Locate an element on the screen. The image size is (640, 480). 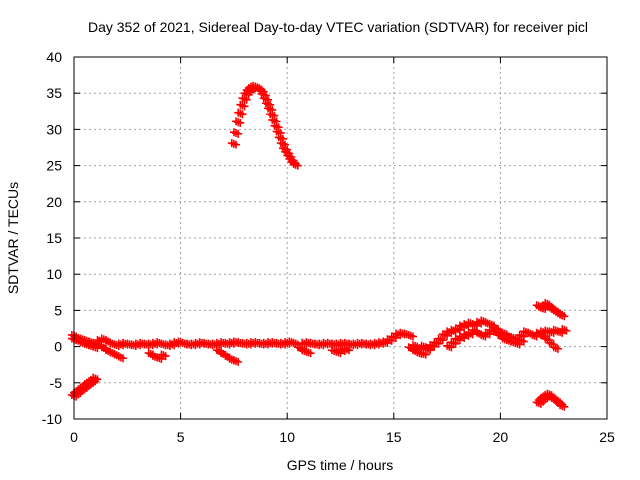
x-tick-label: 15 is located at coordinates (394, 437).